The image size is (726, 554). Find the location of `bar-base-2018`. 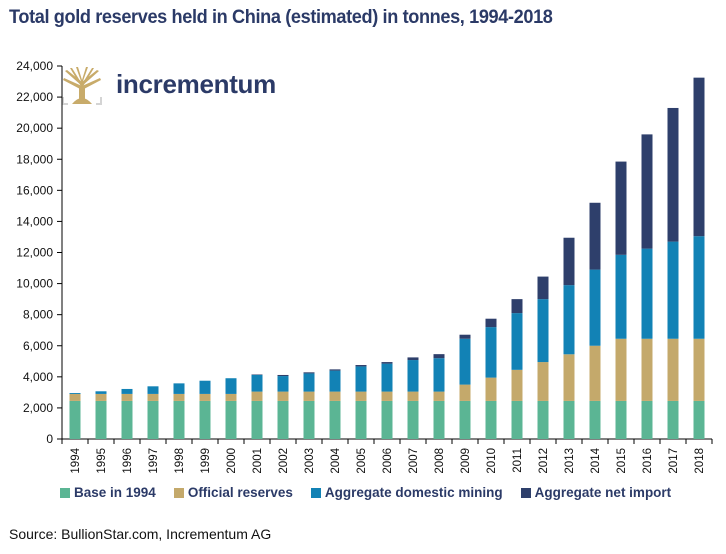

bar-base-2018 is located at coordinates (699, 419).